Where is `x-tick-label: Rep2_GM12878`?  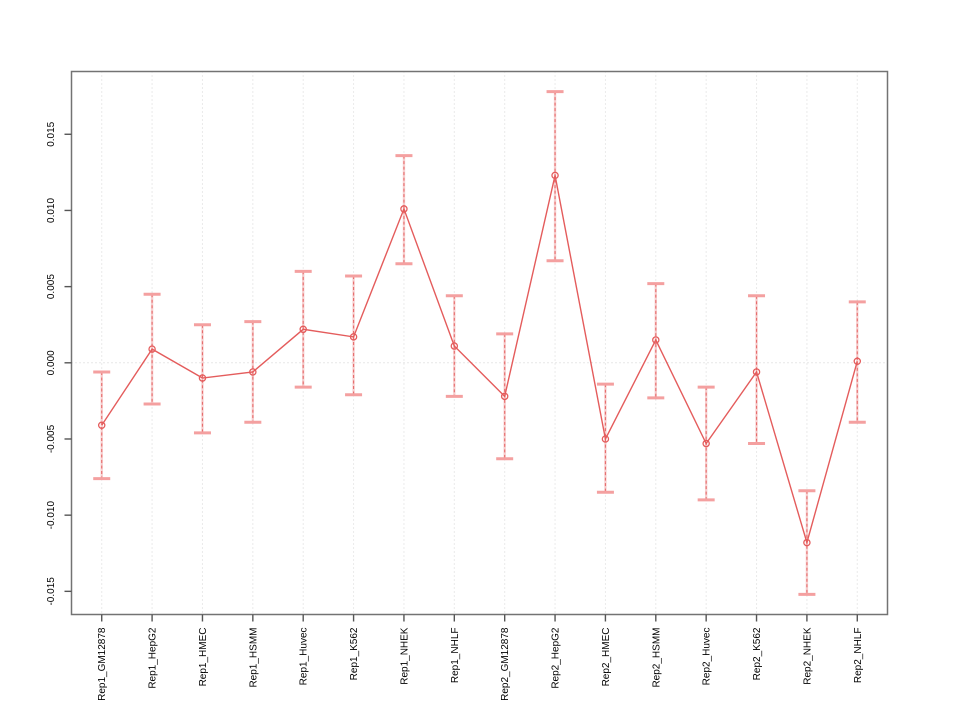 x-tick-label: Rep2_GM12878 is located at coordinates (505, 664).